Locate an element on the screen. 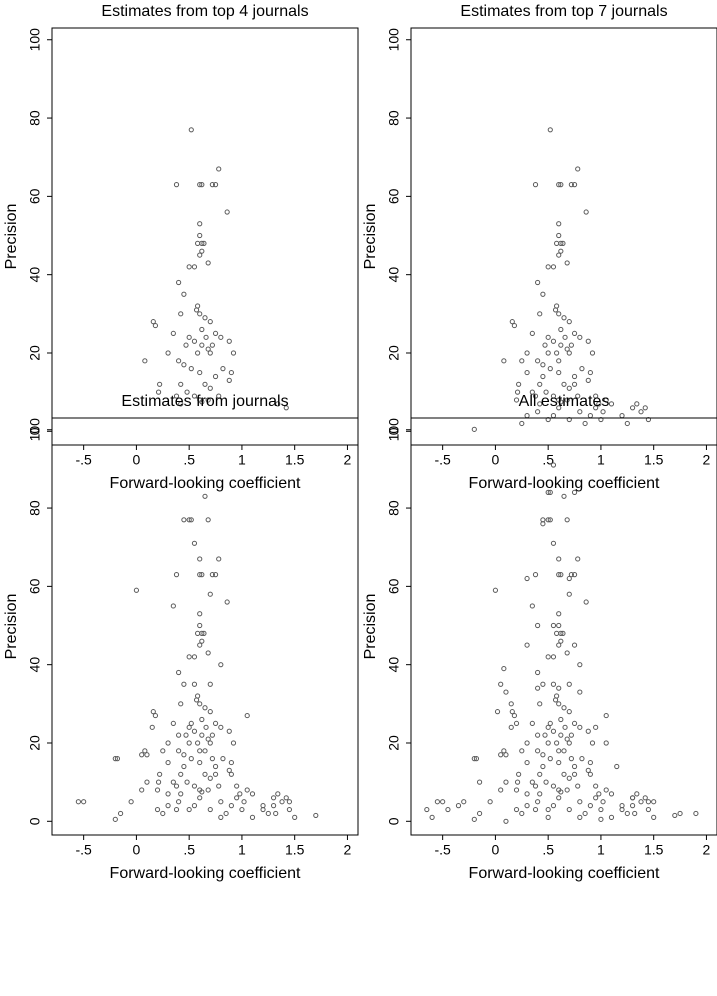  y-tick-label: 100 is located at coordinates (394, 430).